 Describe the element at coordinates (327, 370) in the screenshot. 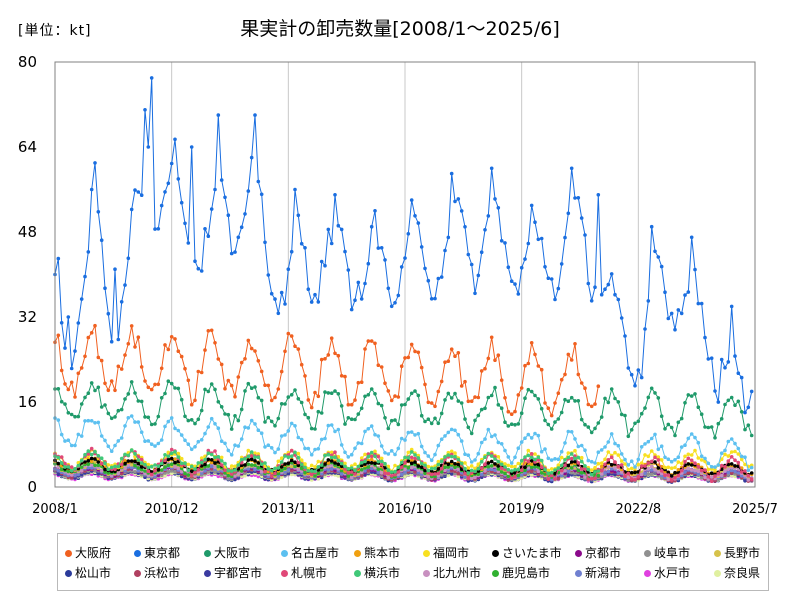

I see `series-大阪府` at that location.